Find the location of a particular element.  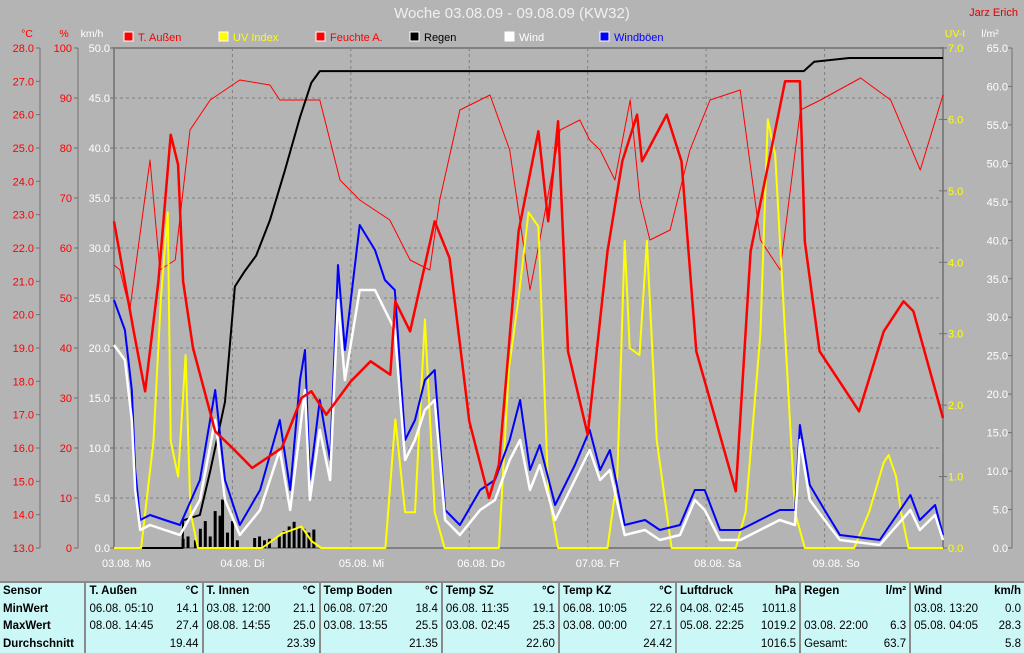

stats-value: 23.39 is located at coordinates (300, 644).